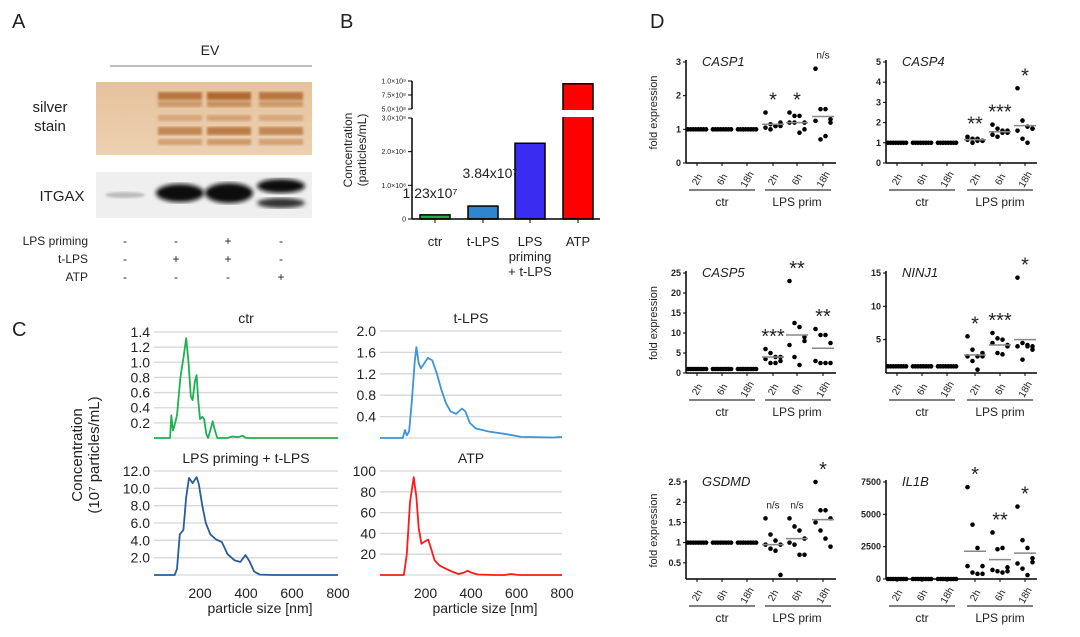 This screenshot has height=637, width=1080. I want to click on gene-title: CASP5, so click(723, 272).